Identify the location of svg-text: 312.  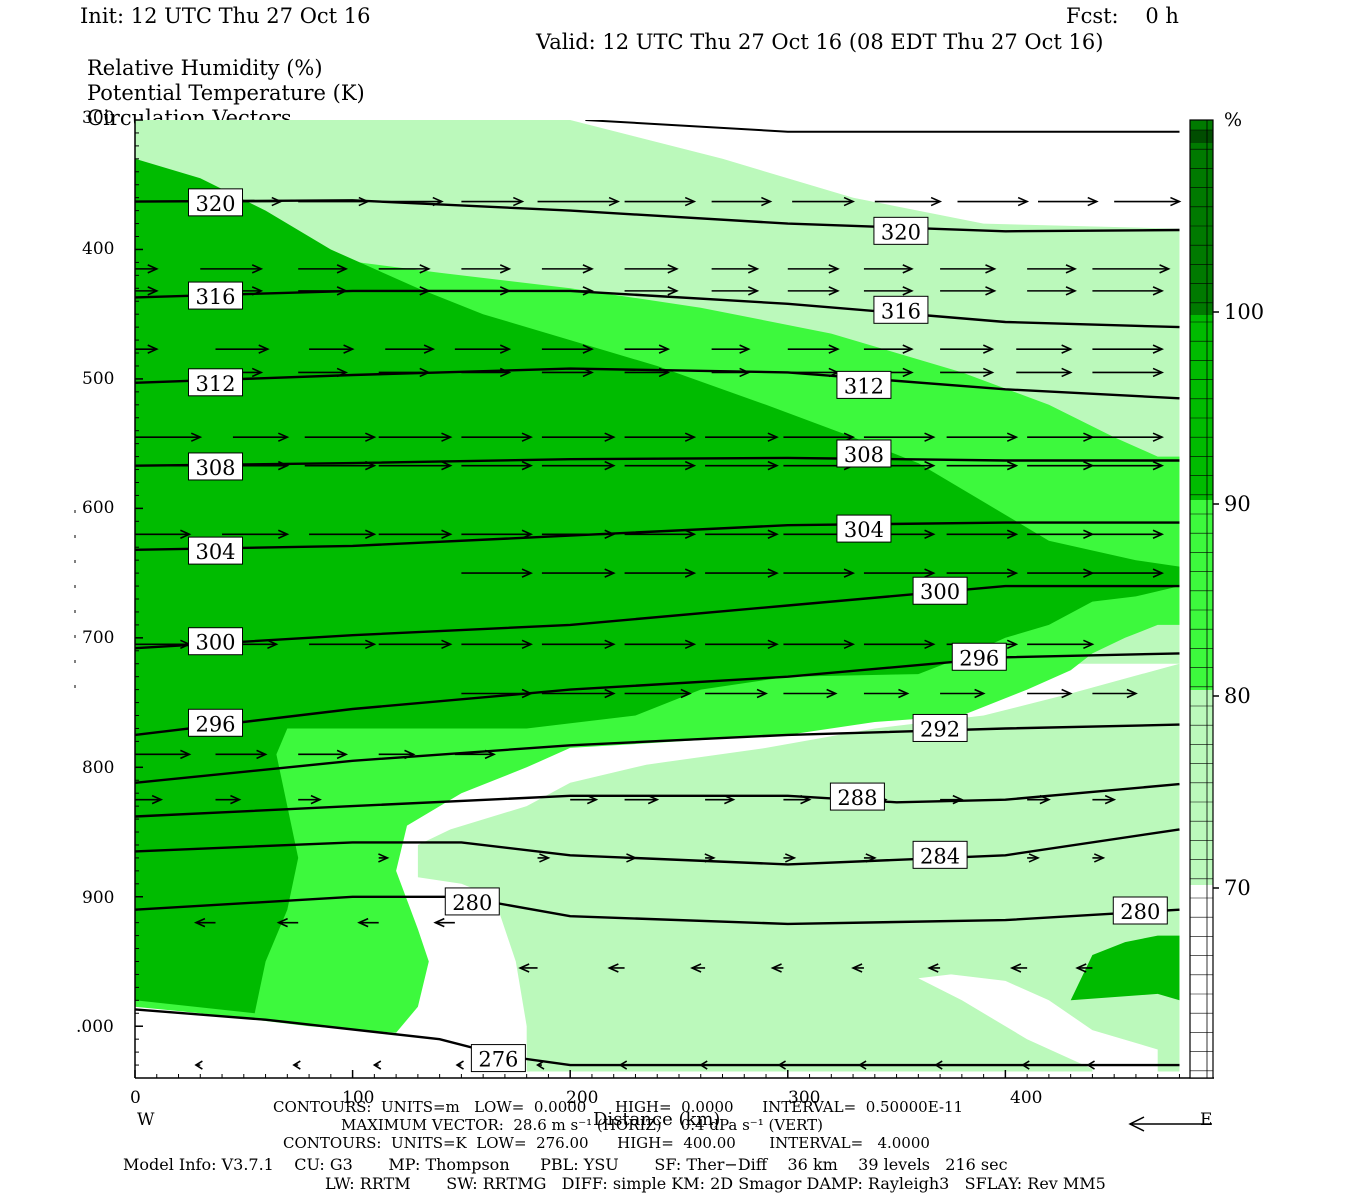
(215, 384).